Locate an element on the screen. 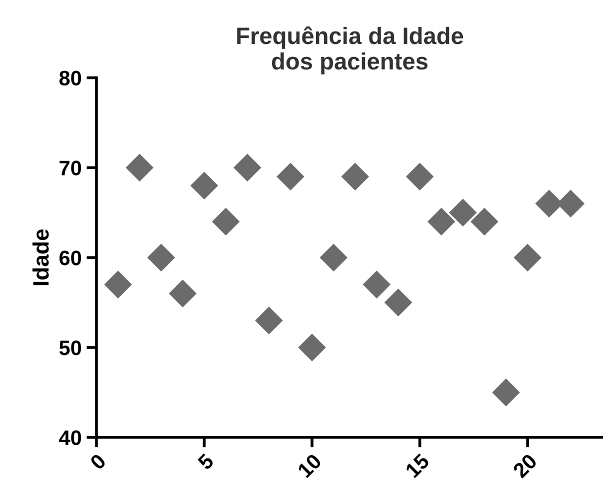  x-tick-label: 15 is located at coordinates (417, 465).